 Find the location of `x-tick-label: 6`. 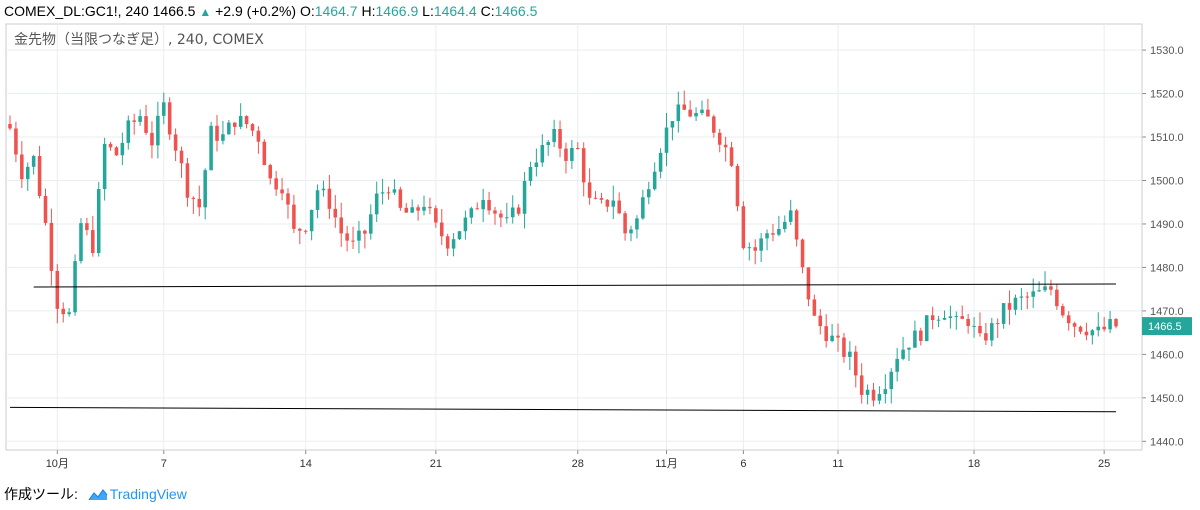

x-tick-label: 6 is located at coordinates (743, 464).